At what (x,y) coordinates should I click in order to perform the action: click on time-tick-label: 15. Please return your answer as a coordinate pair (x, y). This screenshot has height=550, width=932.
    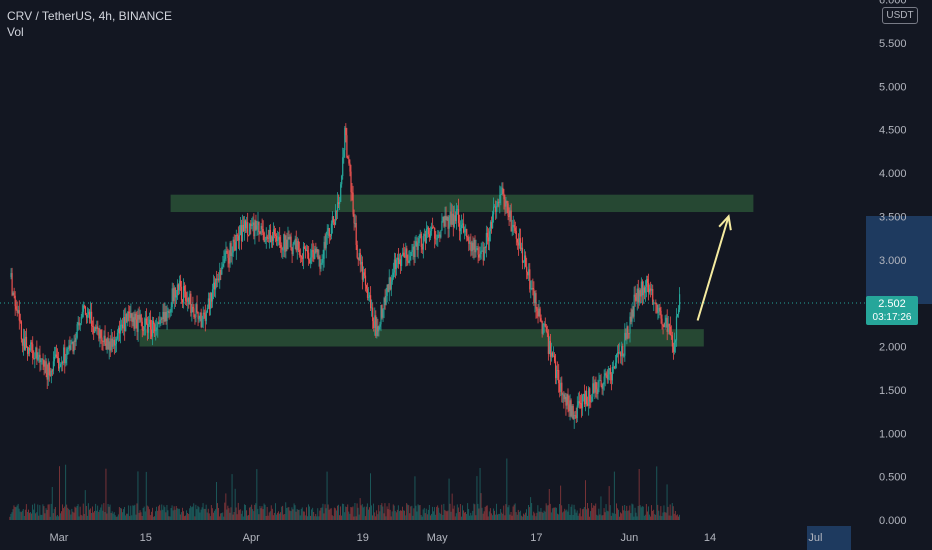
    Looking at the image, I should click on (146, 538).